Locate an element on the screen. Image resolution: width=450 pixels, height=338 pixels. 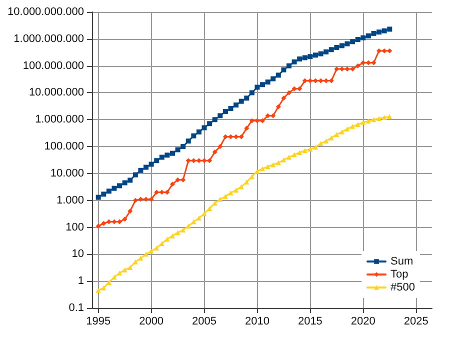
y-tick-label: 100 is located at coordinates (75, 227).